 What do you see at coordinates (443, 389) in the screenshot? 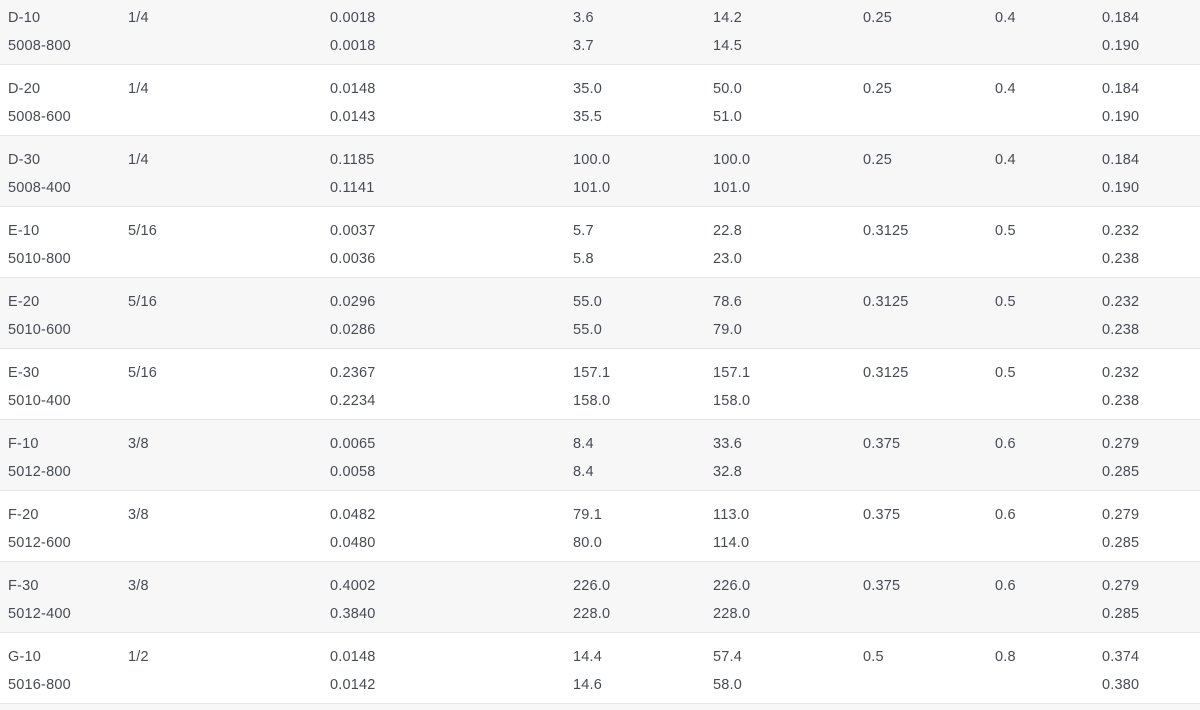
I see `cell-col3: 0.2367 0.2234` at bounding box center [443, 389].